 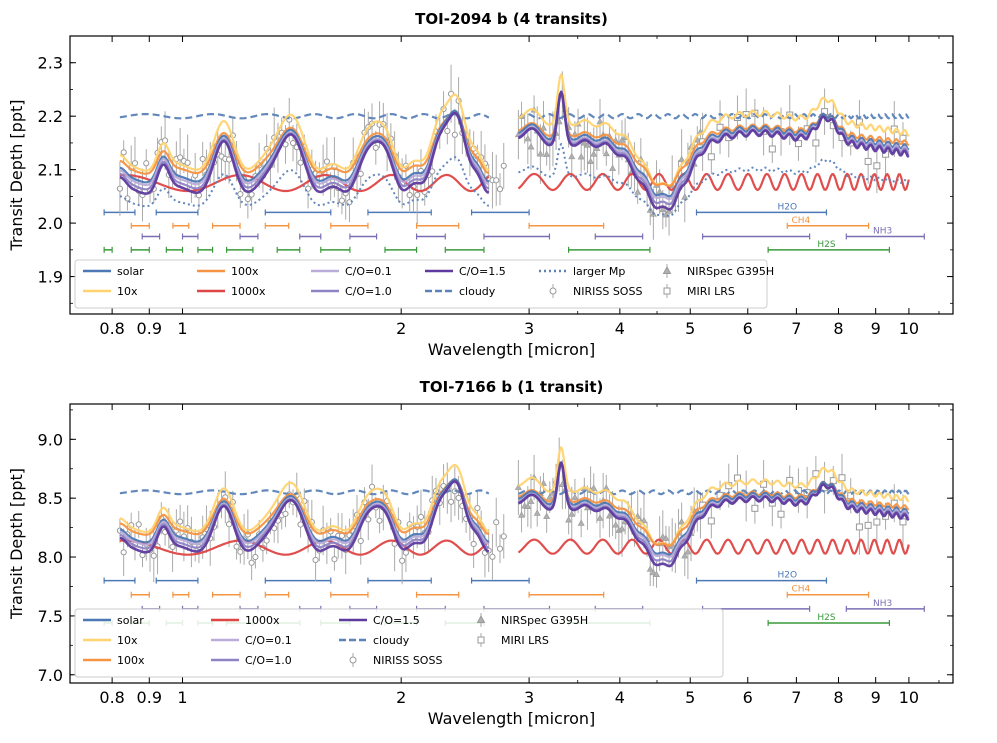 What do you see at coordinates (127, 640) in the screenshot?
I see `legend-label: 10x` at bounding box center [127, 640].